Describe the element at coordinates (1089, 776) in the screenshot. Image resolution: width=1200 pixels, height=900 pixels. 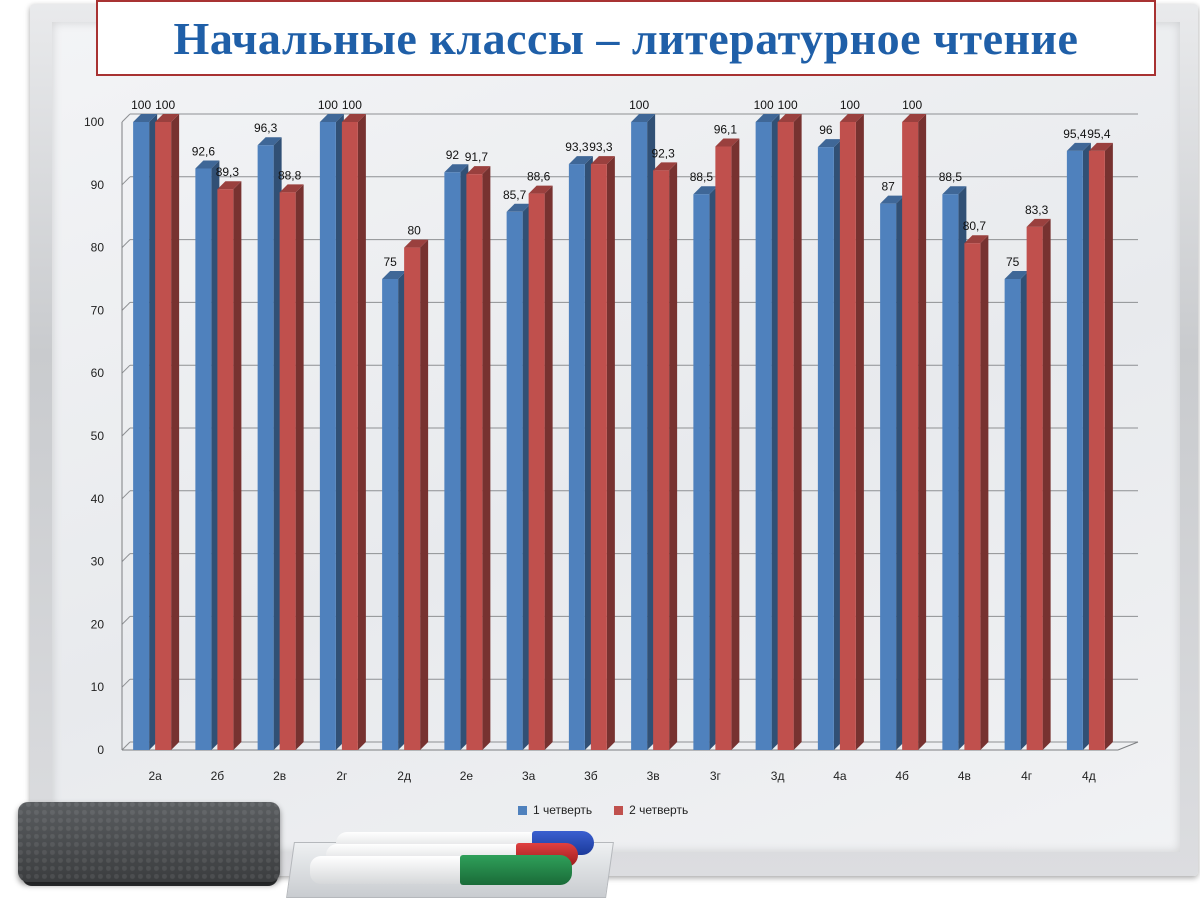
I see `x-tick-label: 4д` at that location.